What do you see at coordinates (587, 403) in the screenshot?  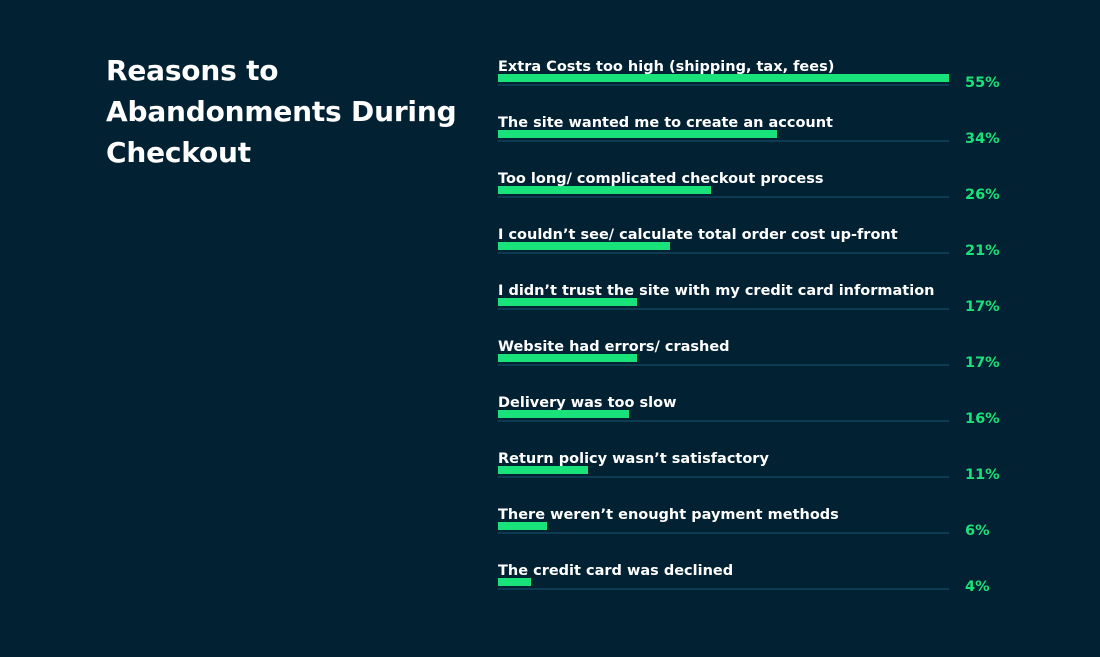 I see `bar-label: Delivery was too slow` at bounding box center [587, 403].